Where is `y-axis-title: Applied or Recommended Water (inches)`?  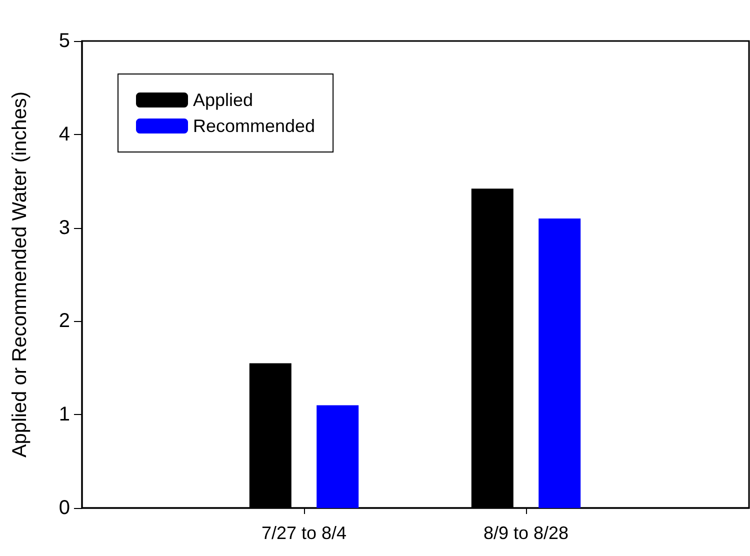
y-axis-title: Applied or Recommended Water (inches) is located at coordinates (20, 274).